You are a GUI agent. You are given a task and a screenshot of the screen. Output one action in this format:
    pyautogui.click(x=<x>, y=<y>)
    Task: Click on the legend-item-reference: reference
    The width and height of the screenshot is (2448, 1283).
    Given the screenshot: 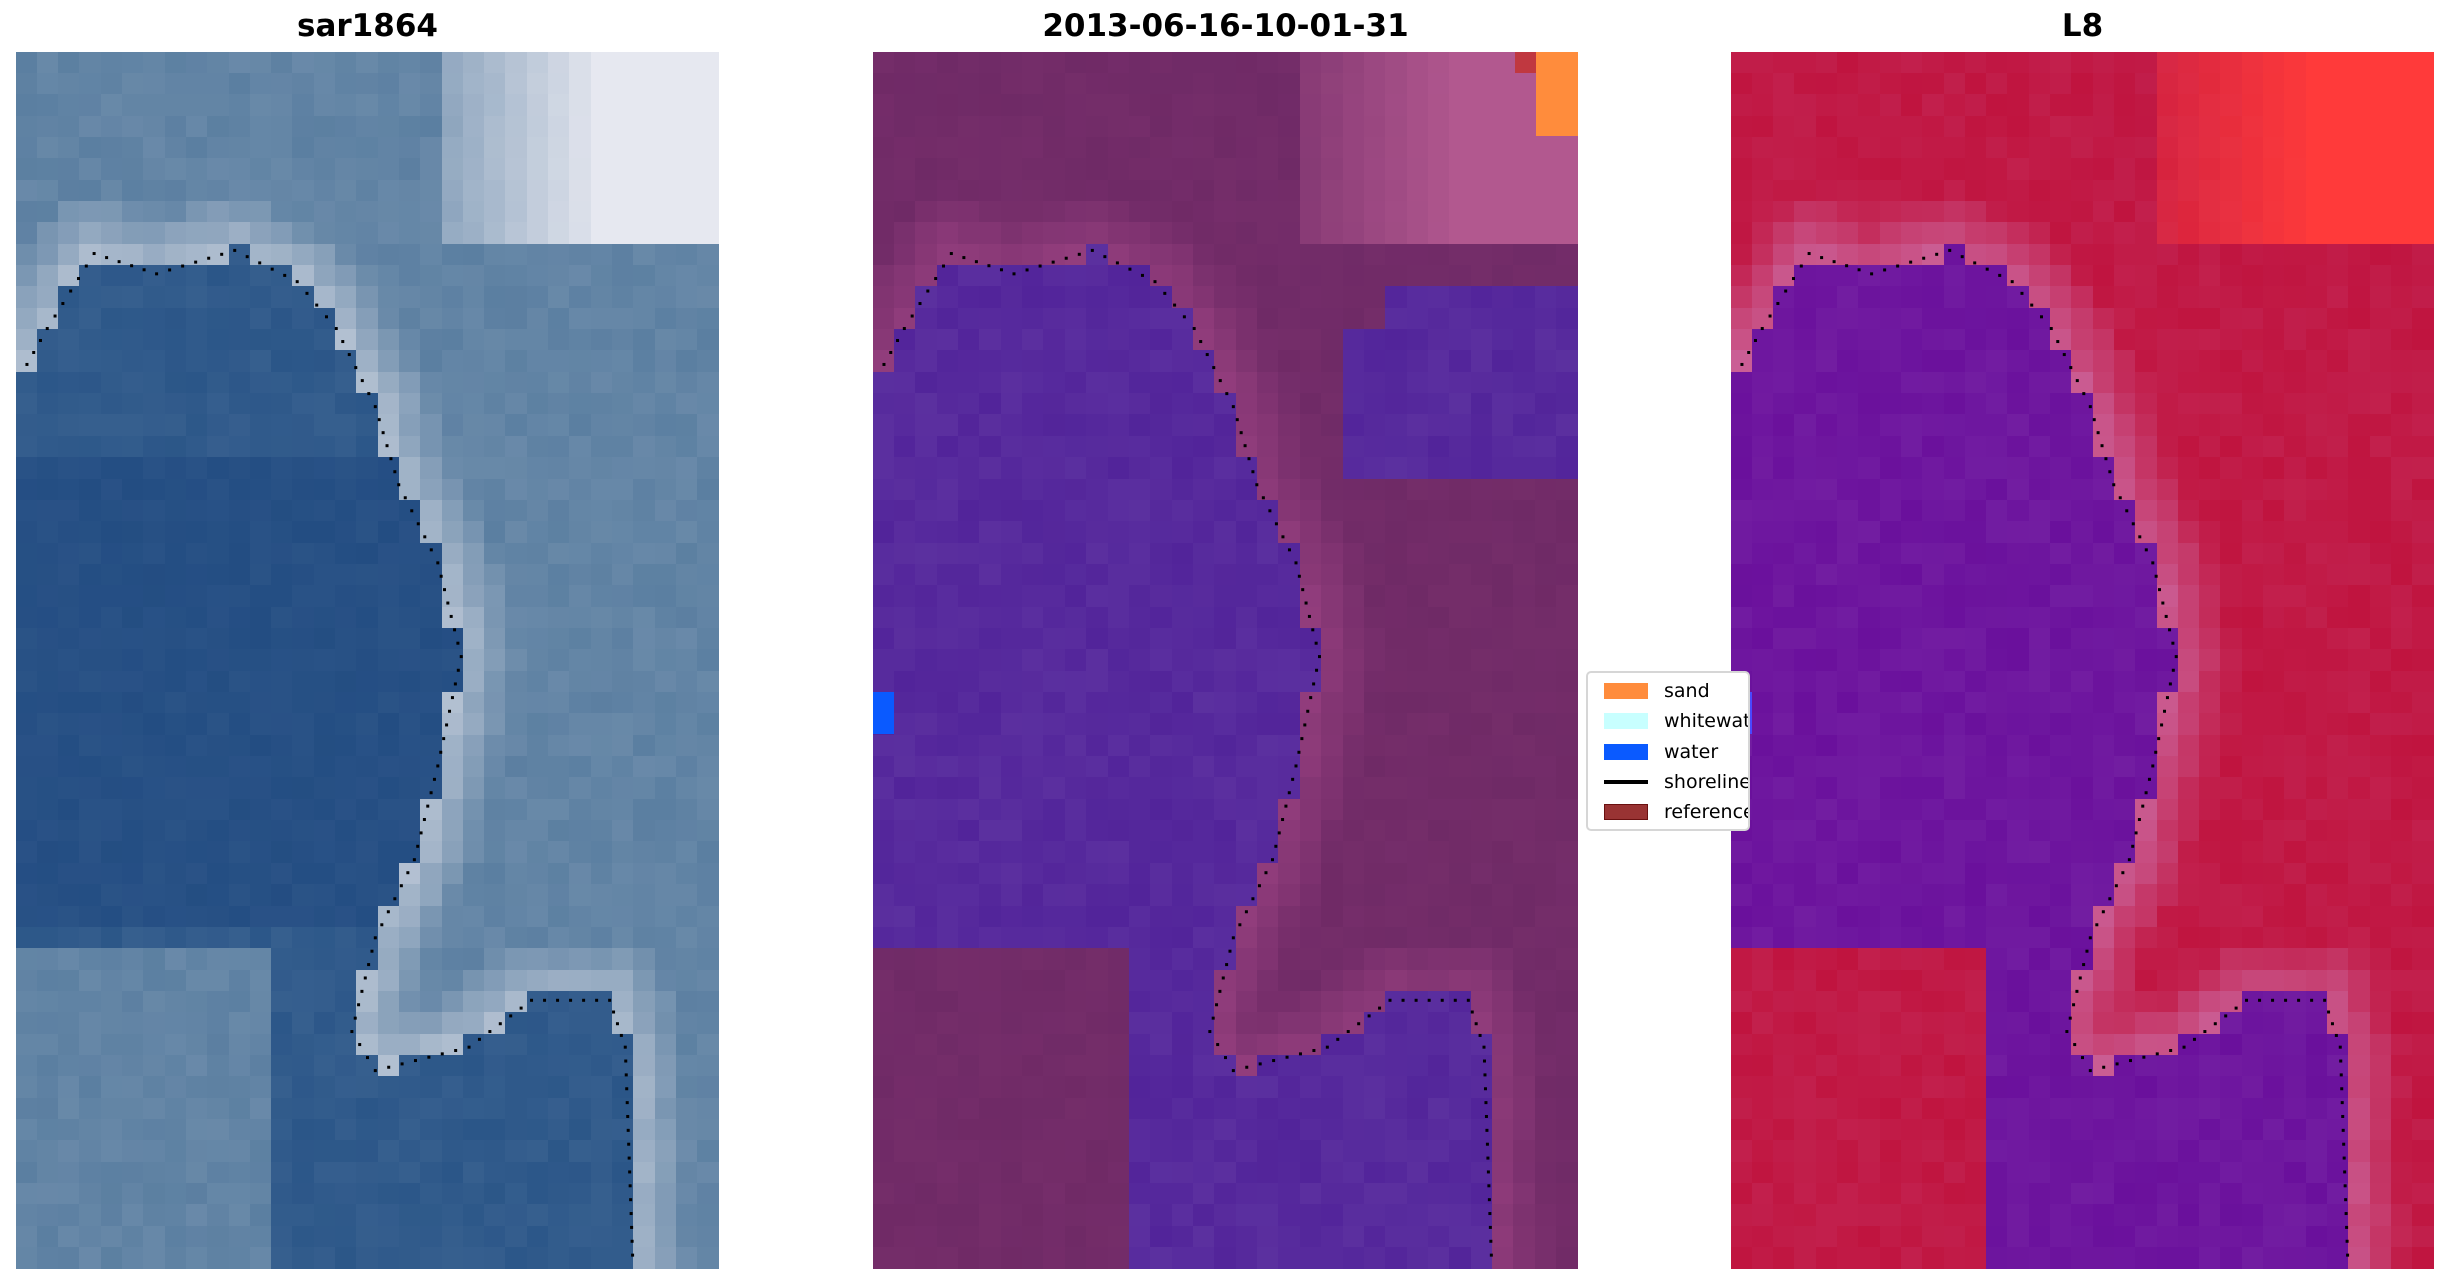 What is the action you would take?
    pyautogui.click(x=1677, y=812)
    